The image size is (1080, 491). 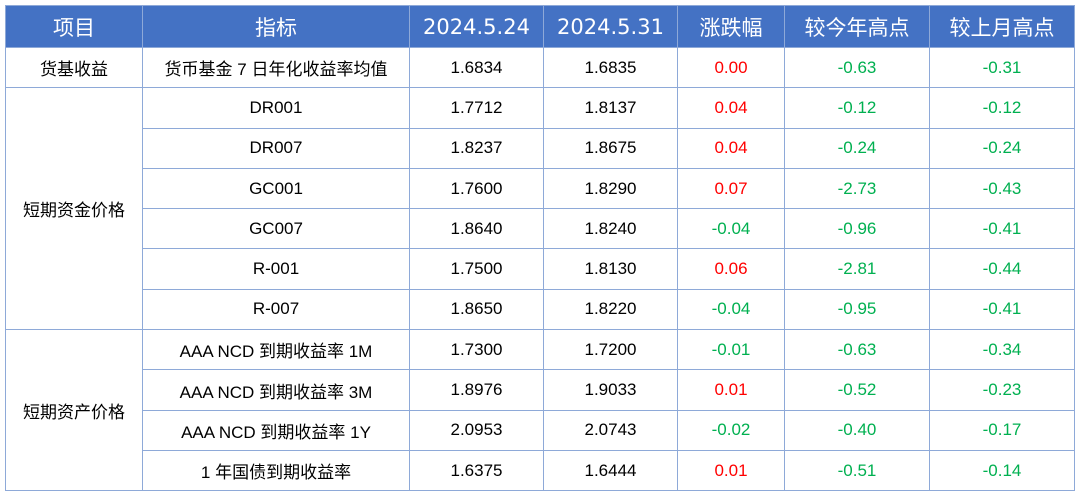 What do you see at coordinates (276, 430) in the screenshot?
I see `indicator-cell: AAA NCD 到期收益率 1Y` at bounding box center [276, 430].